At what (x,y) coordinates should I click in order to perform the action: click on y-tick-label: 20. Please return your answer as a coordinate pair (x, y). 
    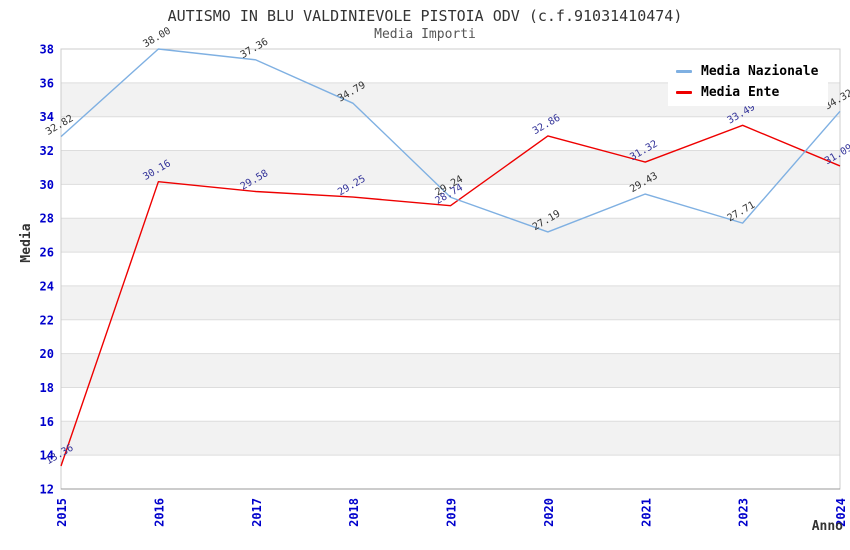
    Looking at the image, I should click on (47, 354).